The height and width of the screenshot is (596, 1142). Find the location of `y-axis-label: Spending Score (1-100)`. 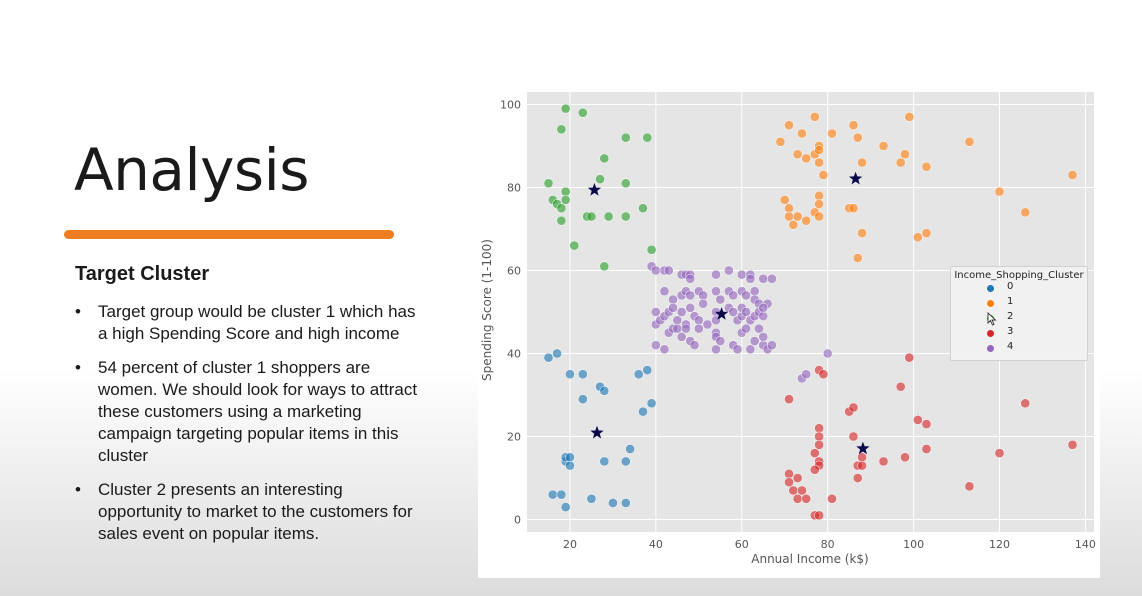

y-axis-label: Spending Score (1-100) is located at coordinates (487, 310).